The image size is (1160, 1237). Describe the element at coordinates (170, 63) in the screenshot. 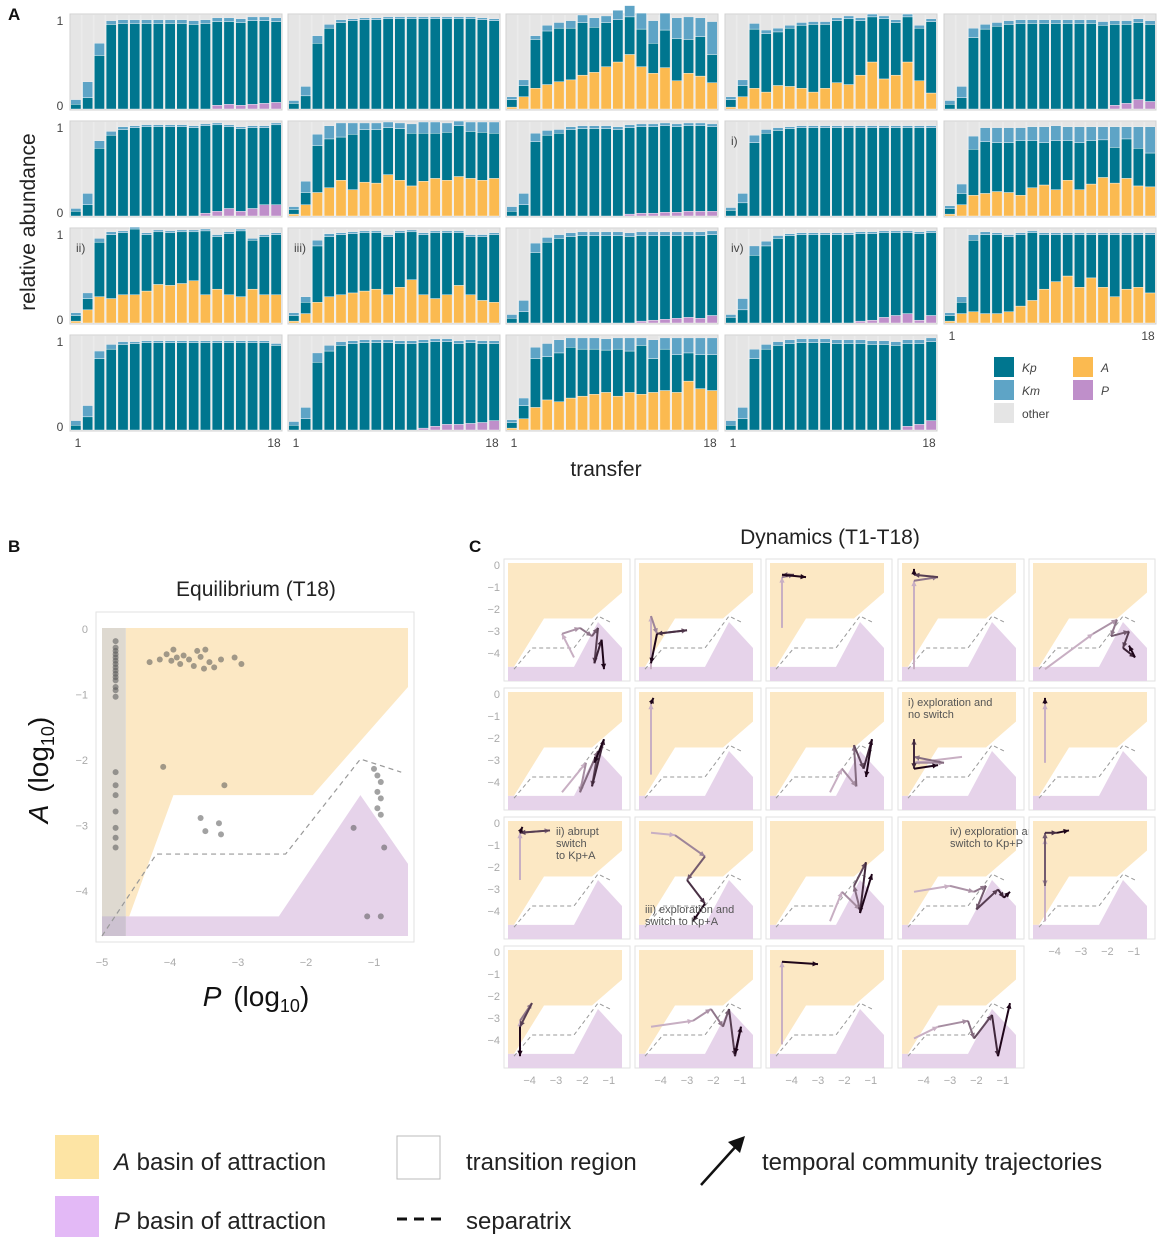

I see `bar-panel: 10` at that location.